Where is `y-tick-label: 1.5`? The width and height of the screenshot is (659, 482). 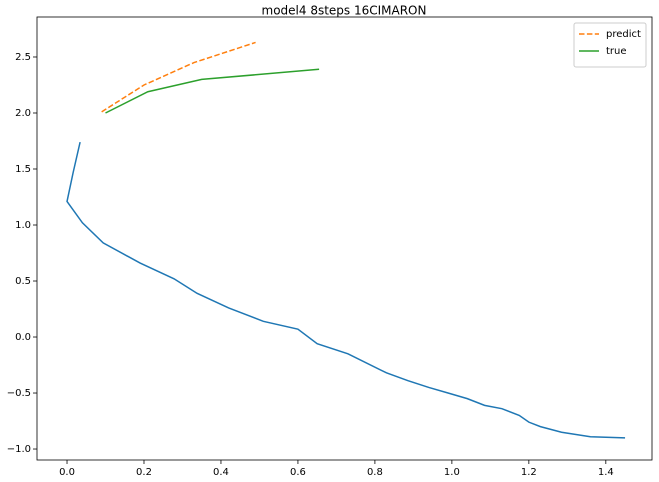 y-tick-label: 1.5 is located at coordinates (23, 169).